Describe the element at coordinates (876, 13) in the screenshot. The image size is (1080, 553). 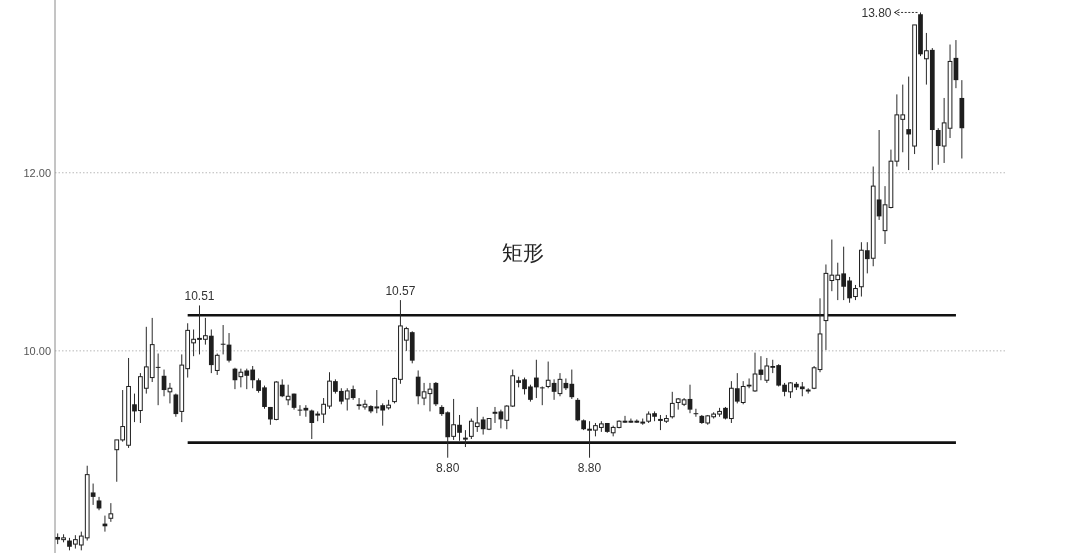
I see `annotation: 13.80` at that location.